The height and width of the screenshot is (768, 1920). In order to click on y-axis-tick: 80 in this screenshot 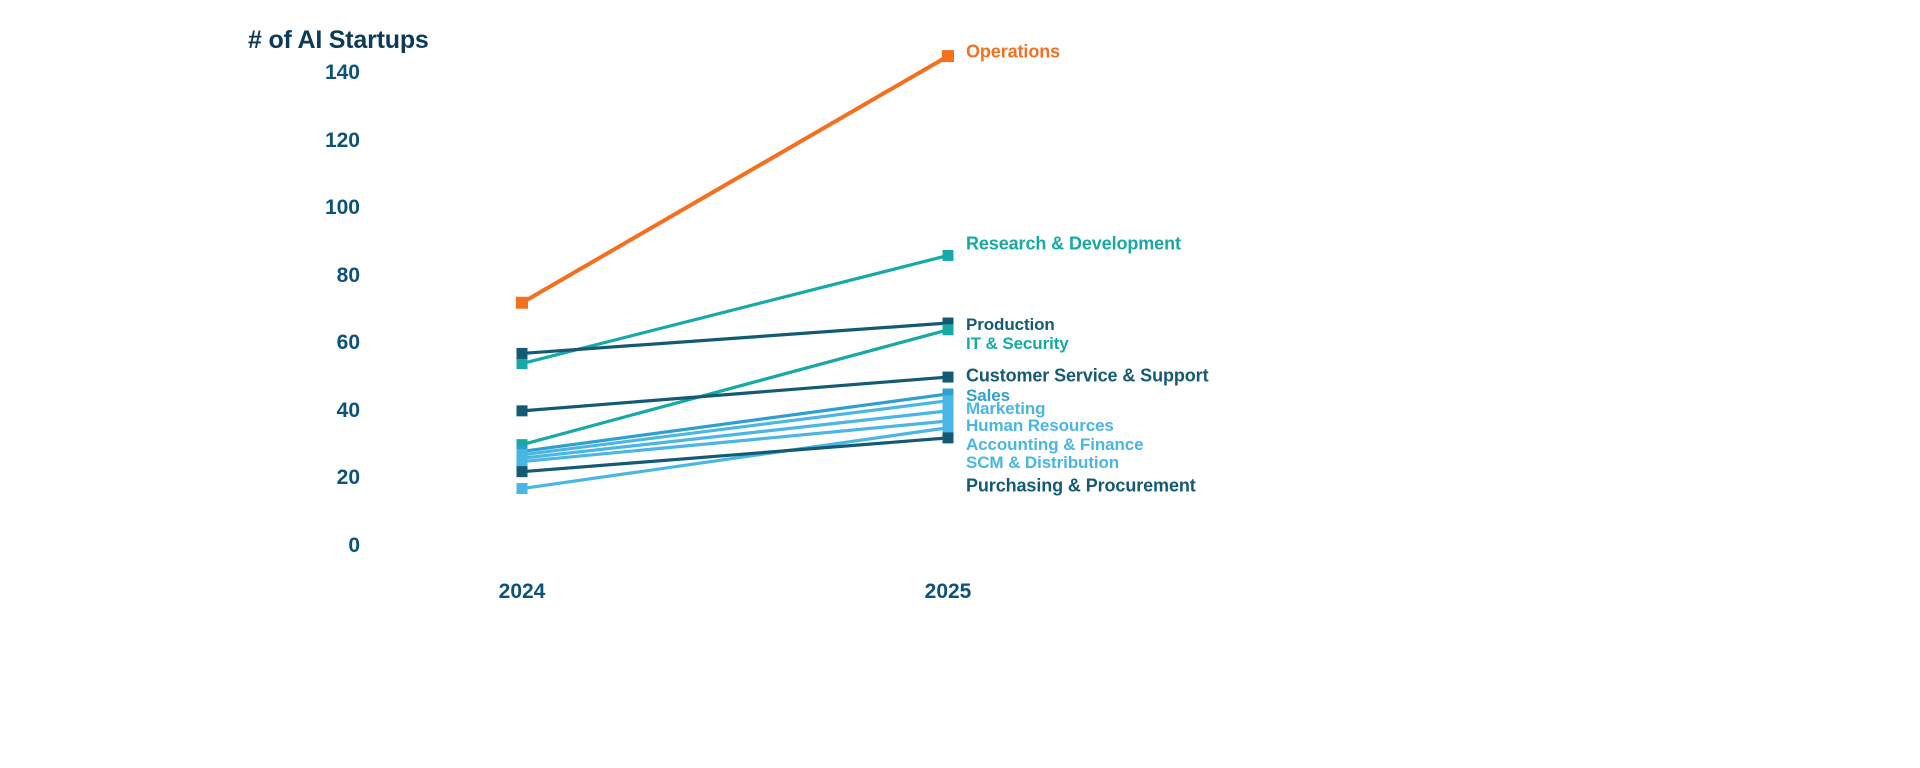, I will do `click(348, 275)`.